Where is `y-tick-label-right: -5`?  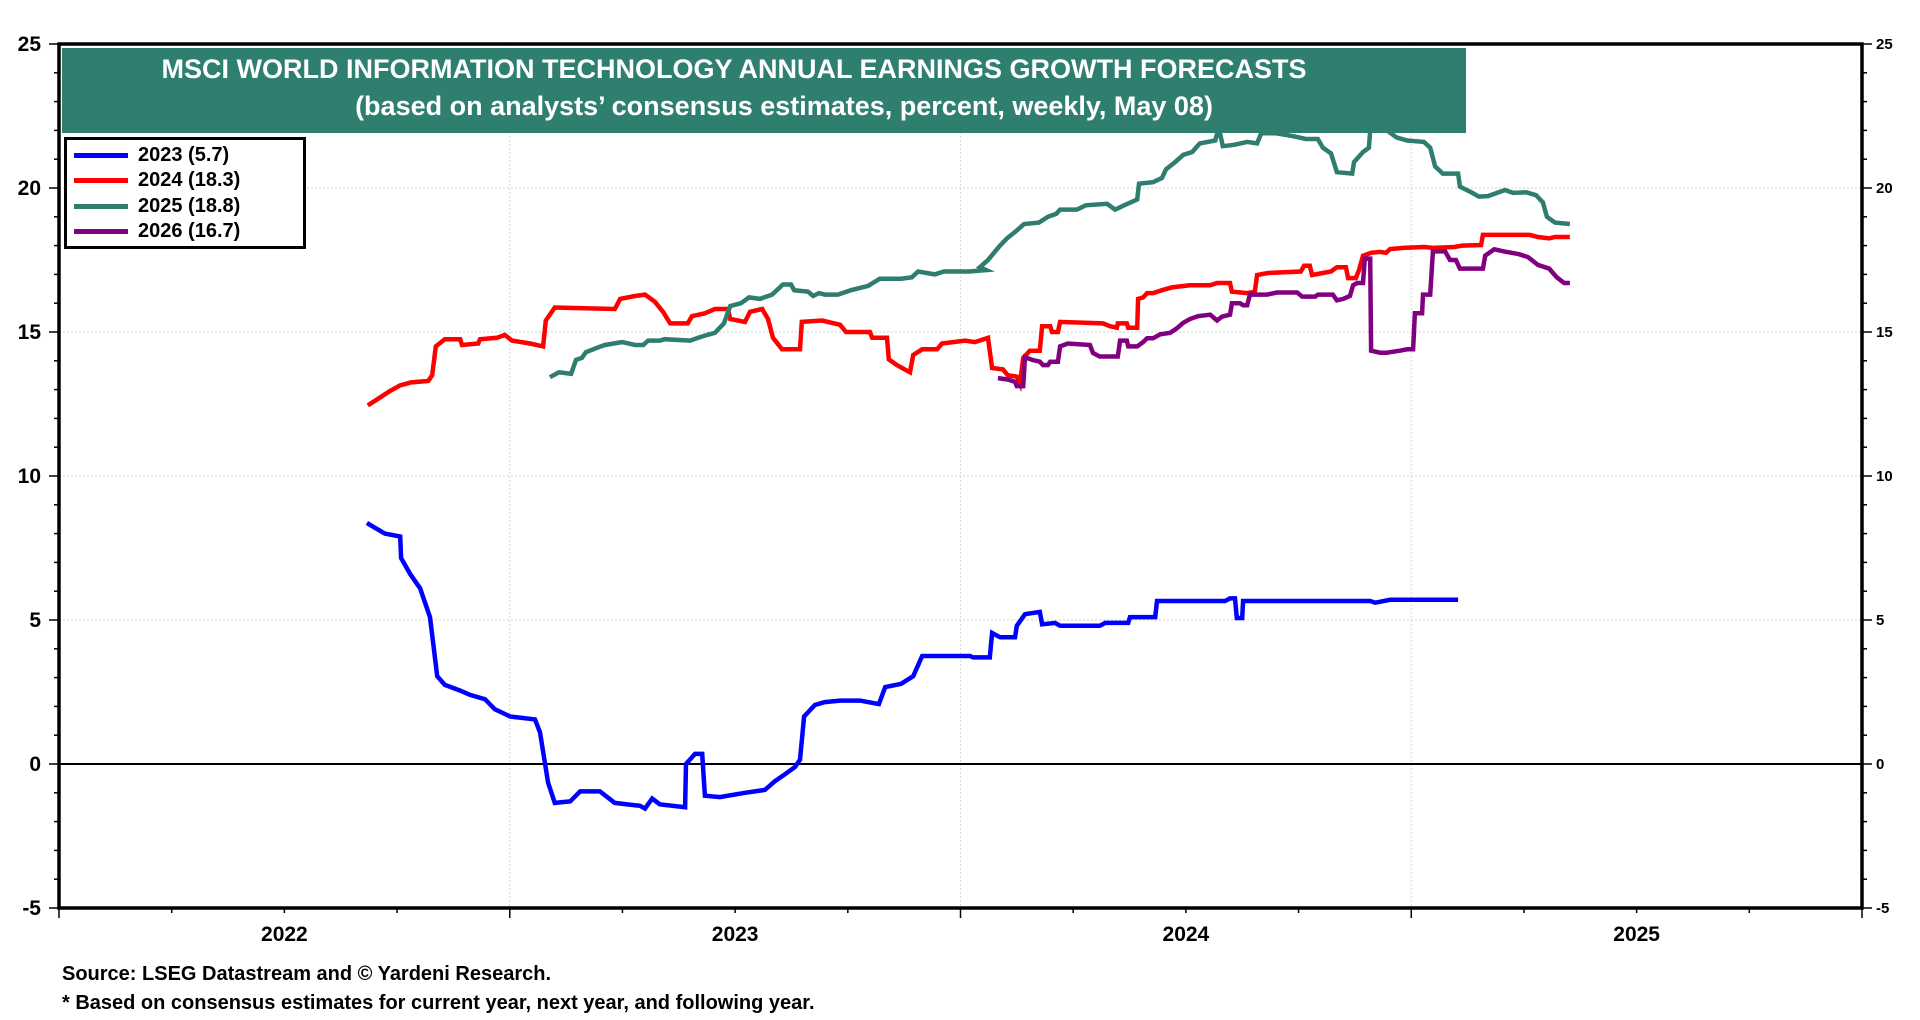 y-tick-label-right: -5 is located at coordinates (1882, 908).